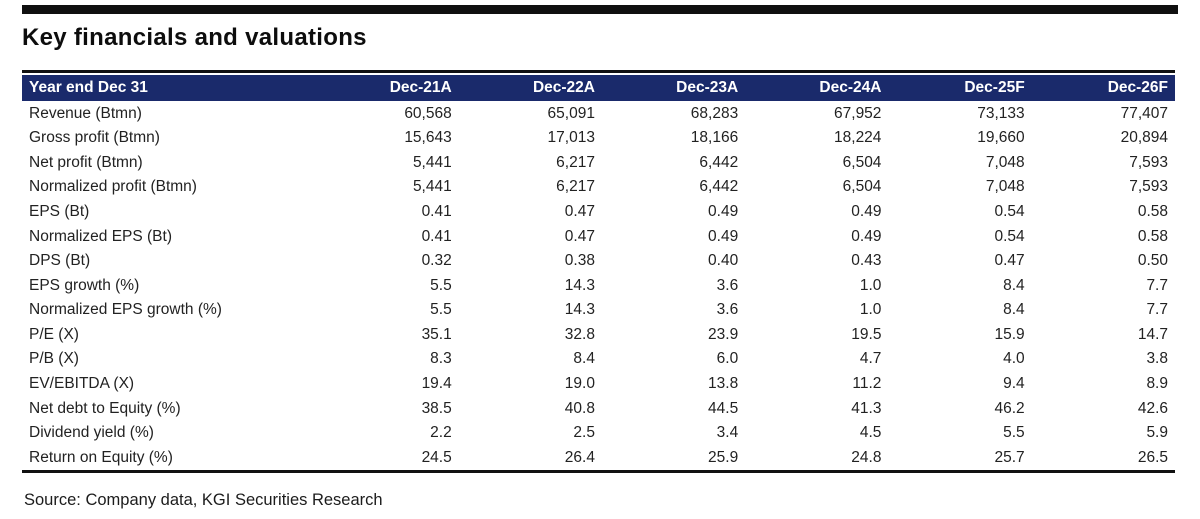 The height and width of the screenshot is (519, 1200). I want to click on table-row: EPS (Bt) 0.41 0.47 0.49 0.49 0.54 0.58, so click(598, 211).